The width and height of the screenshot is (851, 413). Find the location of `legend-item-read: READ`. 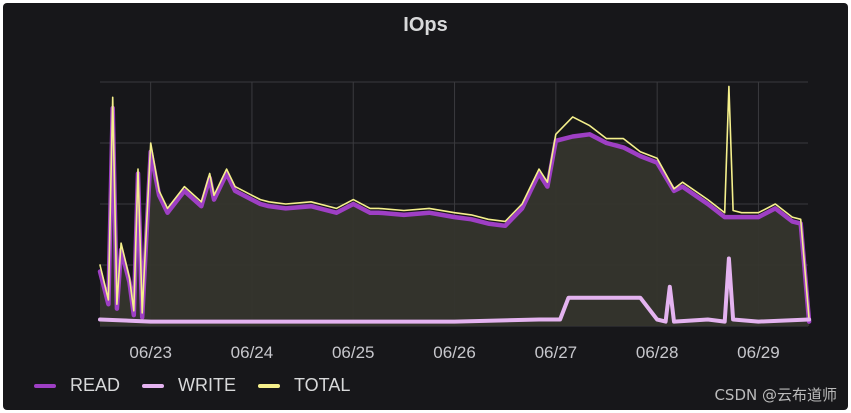

legend-item-read: READ is located at coordinates (77, 385).